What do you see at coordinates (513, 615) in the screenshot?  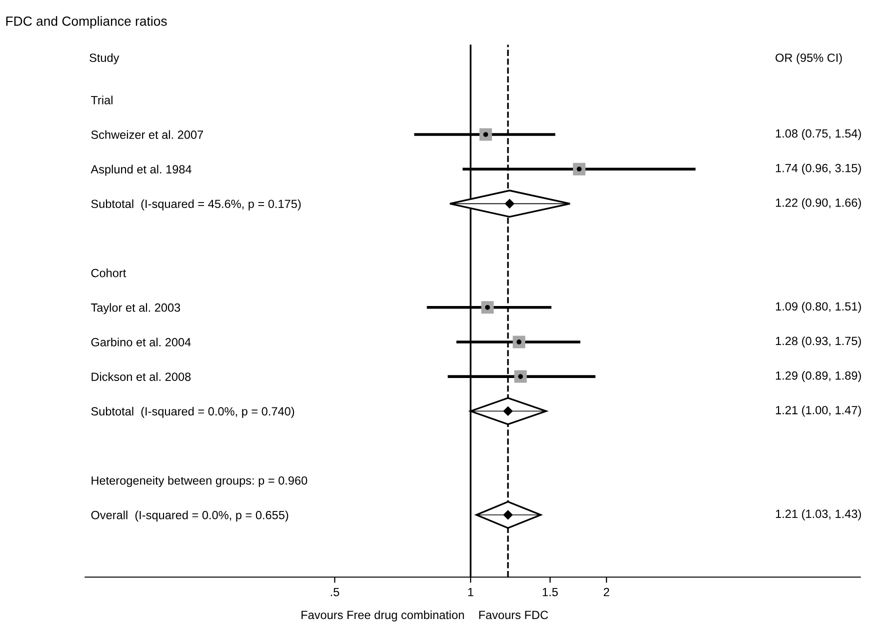 I see `text: Favours FDC` at bounding box center [513, 615].